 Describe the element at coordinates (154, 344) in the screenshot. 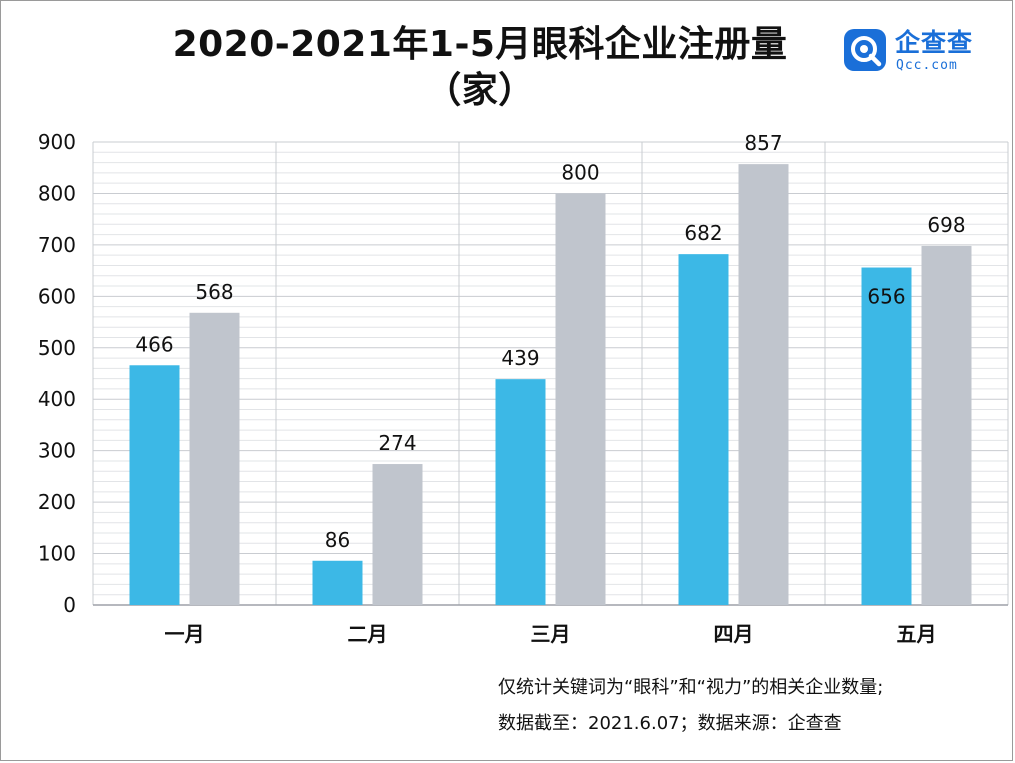

I see `data-label: 466` at that location.